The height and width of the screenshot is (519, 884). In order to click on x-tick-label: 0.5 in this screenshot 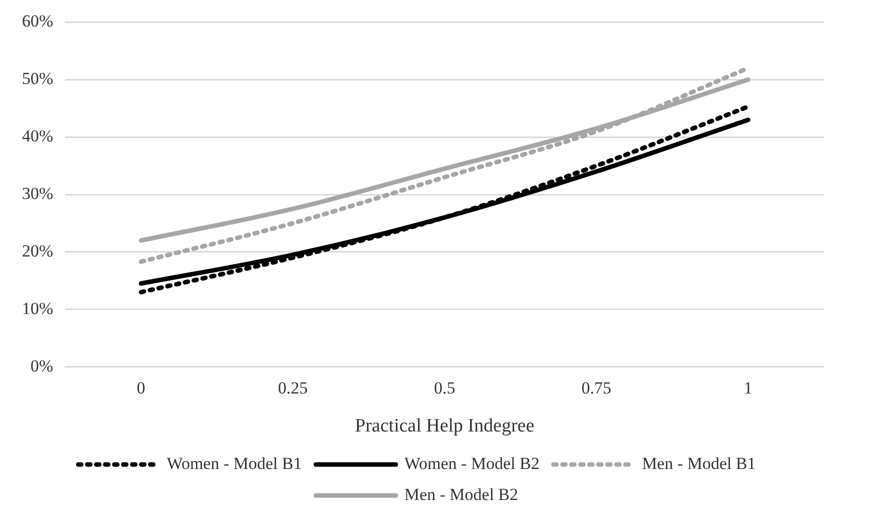, I will do `click(445, 388)`.